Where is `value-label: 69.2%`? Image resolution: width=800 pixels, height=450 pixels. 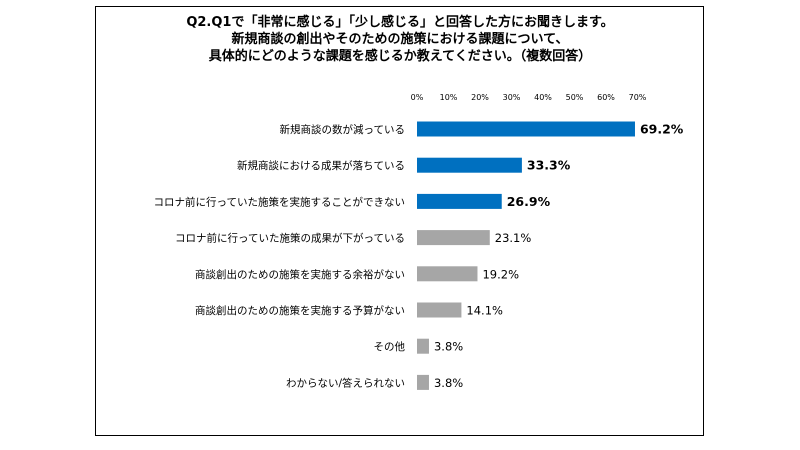 value-label: 69.2% is located at coordinates (662, 129).